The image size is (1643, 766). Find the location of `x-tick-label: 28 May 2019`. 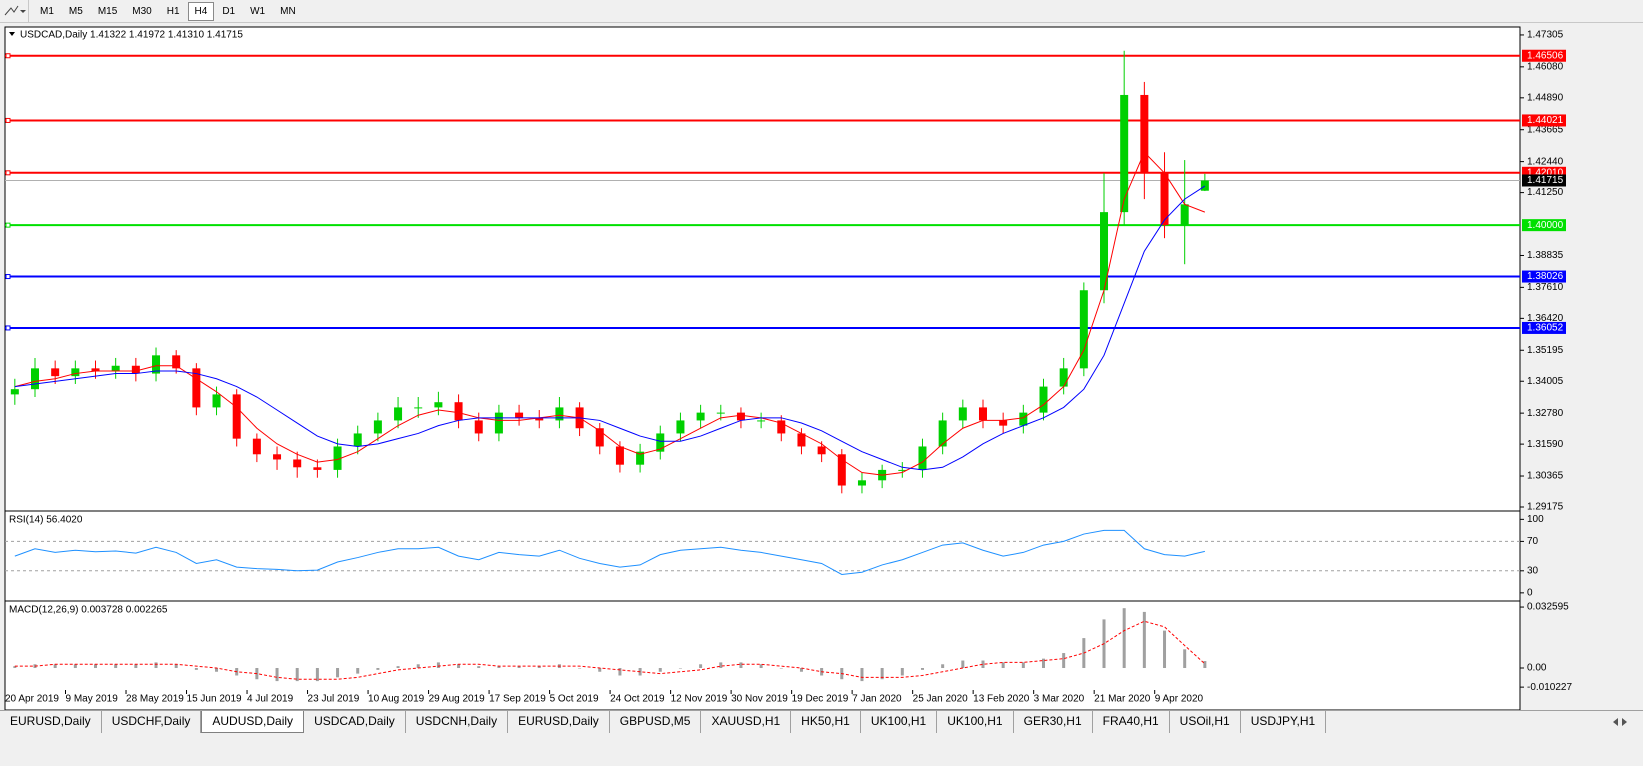

x-tick-label: 28 May 2019 is located at coordinates (155, 699).